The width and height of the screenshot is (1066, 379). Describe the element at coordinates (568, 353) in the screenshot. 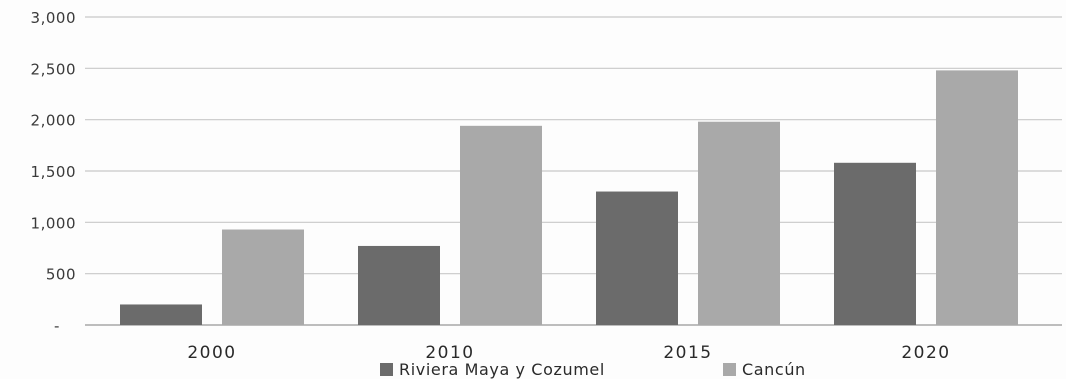

I see `x-axis-ticks: 2000 2010 2015 2020` at that location.